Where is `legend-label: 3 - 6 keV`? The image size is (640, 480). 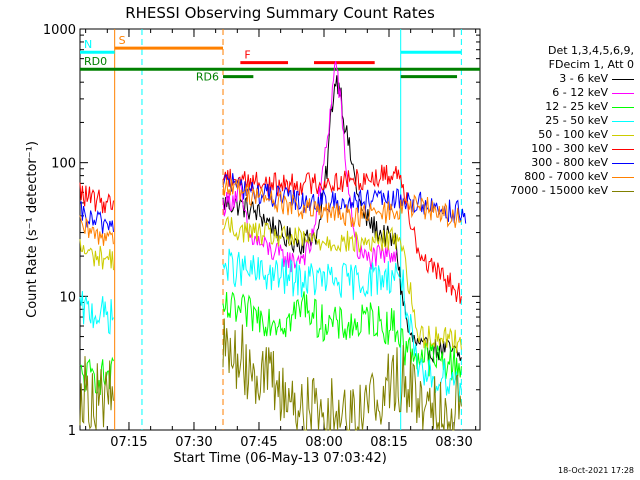
legend-label: 3 - 6 keV is located at coordinates (583, 78).